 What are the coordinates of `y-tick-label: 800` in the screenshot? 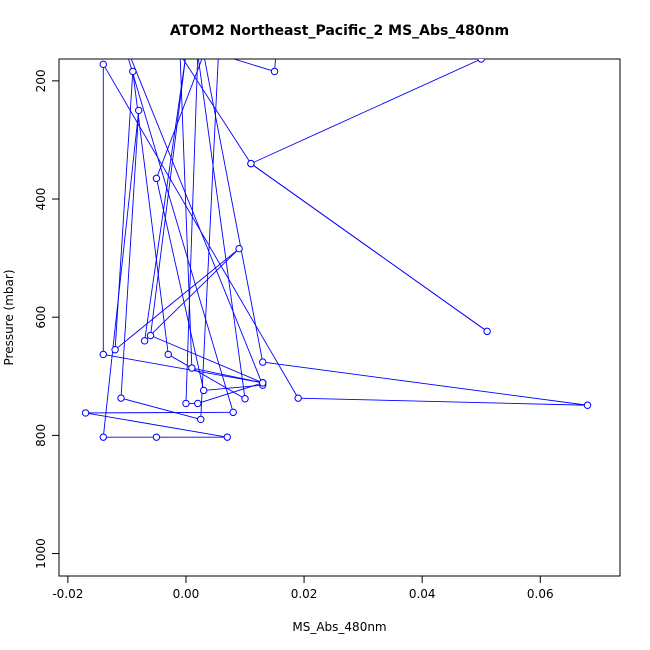 It's located at (41, 435).